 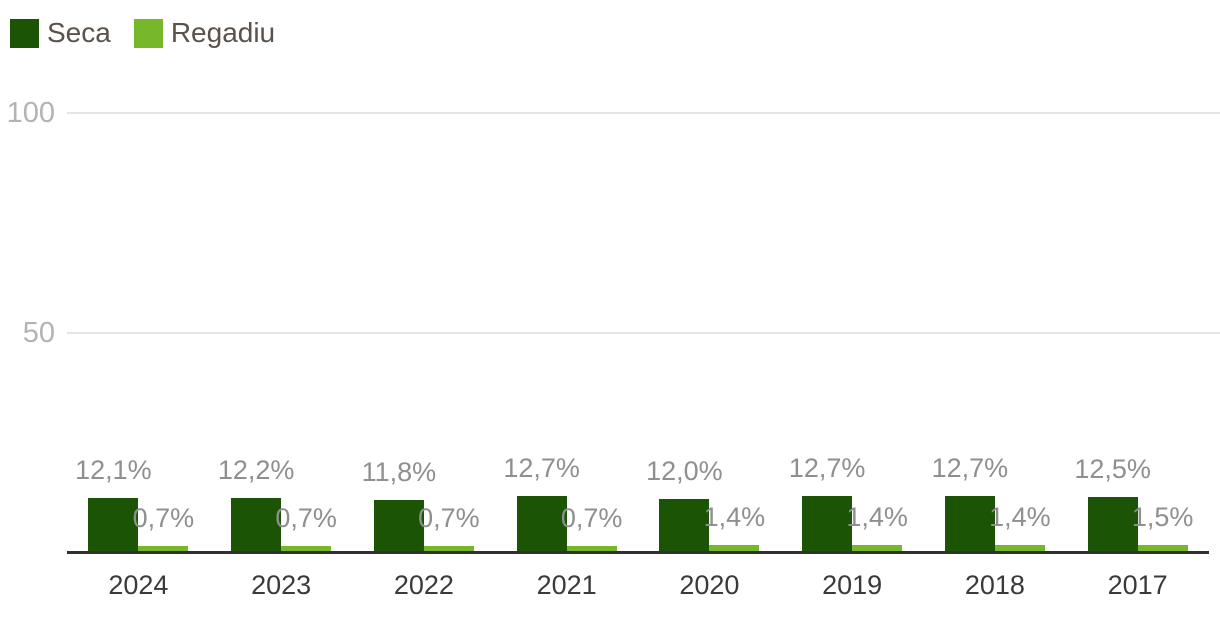 I want to click on legend-item-regadiu: Regadiu, so click(x=204, y=32).